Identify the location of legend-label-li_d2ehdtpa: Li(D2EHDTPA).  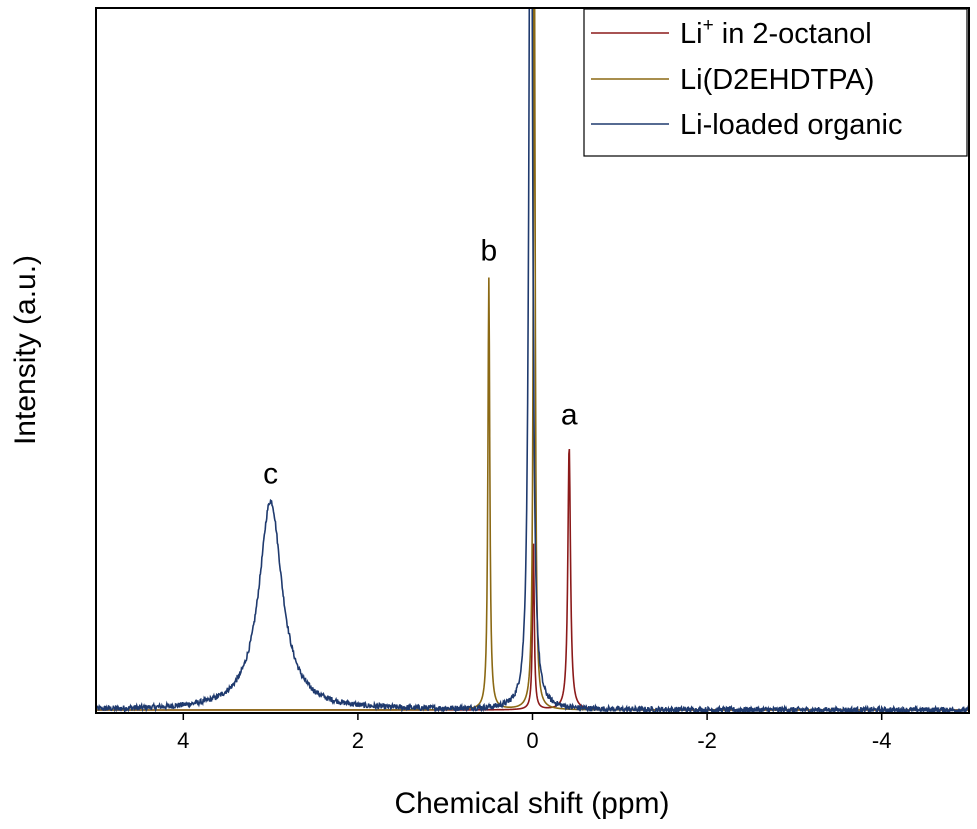
(777, 80).